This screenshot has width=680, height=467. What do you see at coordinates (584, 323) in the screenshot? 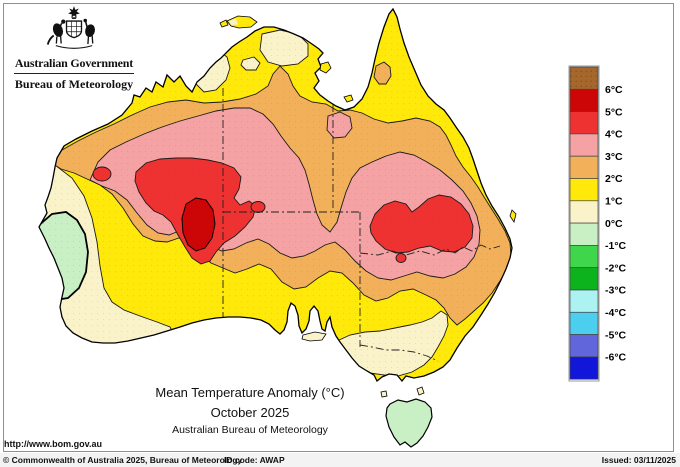
I see `legend-swatch-m5-m4` at bounding box center [584, 323].